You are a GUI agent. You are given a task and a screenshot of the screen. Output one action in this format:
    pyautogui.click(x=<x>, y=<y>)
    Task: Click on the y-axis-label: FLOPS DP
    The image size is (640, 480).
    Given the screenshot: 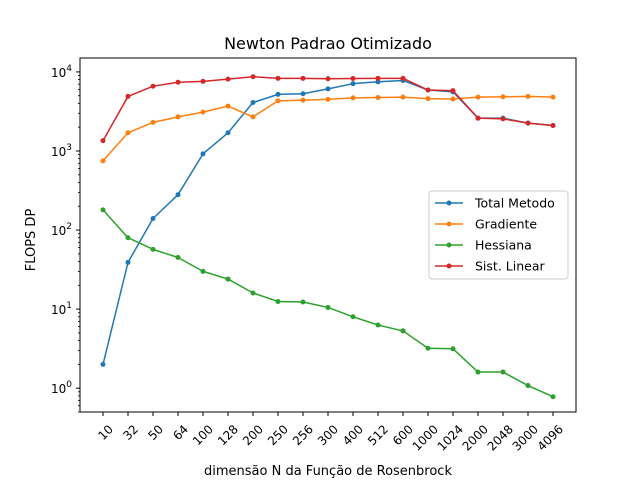 What is the action you would take?
    pyautogui.click(x=31, y=240)
    